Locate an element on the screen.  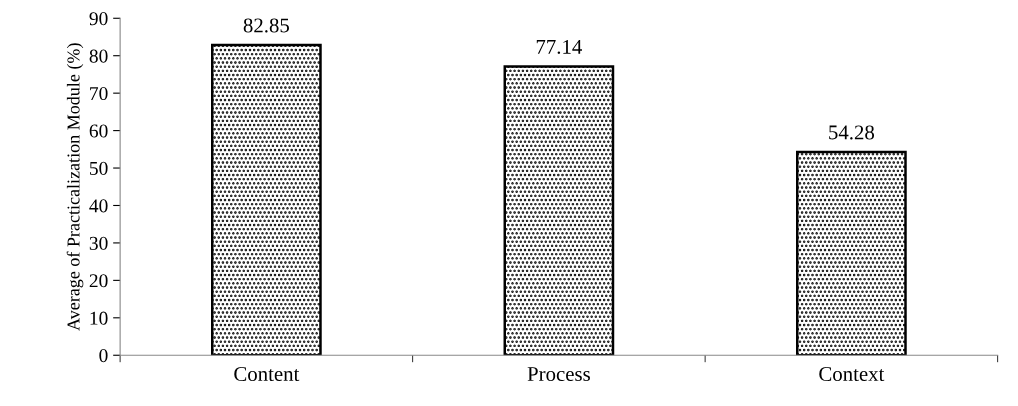
y-axis-title: Average of Practicalization Module (%) is located at coordinates (75, 187).